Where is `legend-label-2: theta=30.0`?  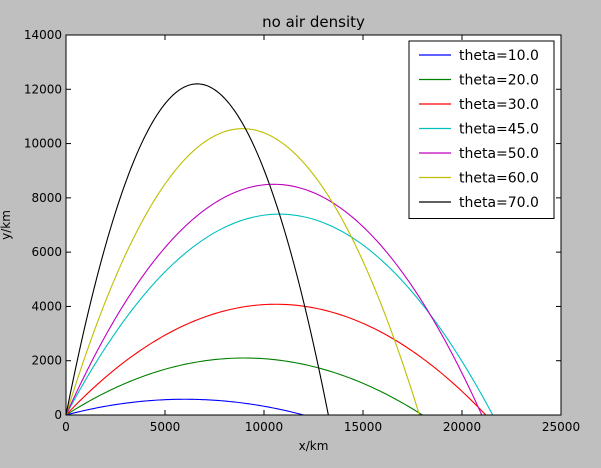
legend-label-2: theta=30.0 is located at coordinates (499, 105).